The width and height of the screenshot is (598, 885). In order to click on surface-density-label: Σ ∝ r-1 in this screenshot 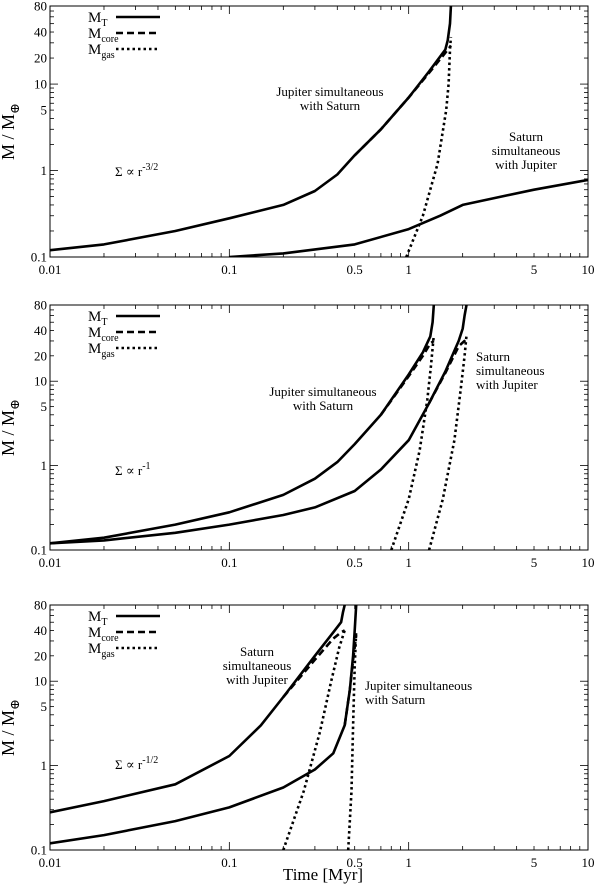, I will do `click(133, 469)`.